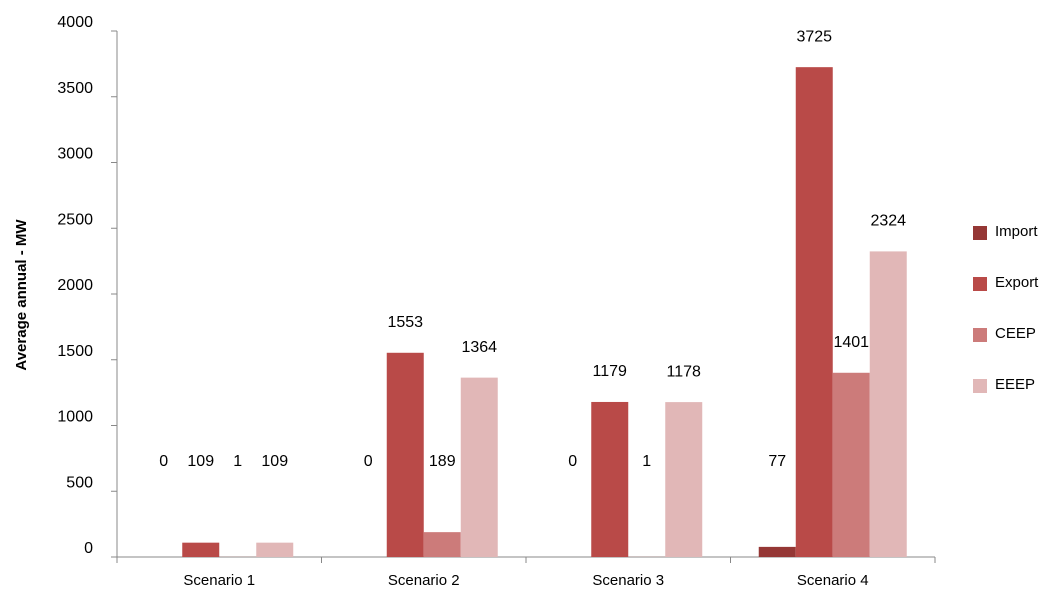 The width and height of the screenshot is (1054, 604). I want to click on y-tick-label: 4000, so click(75, 22).